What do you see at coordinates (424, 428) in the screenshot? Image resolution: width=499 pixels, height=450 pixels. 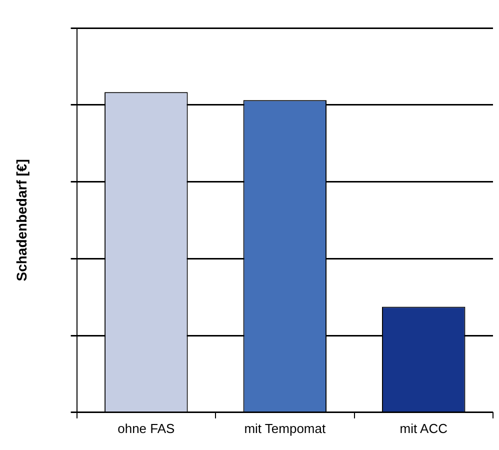 I see `x-tick-label: mit ACC` at bounding box center [424, 428].